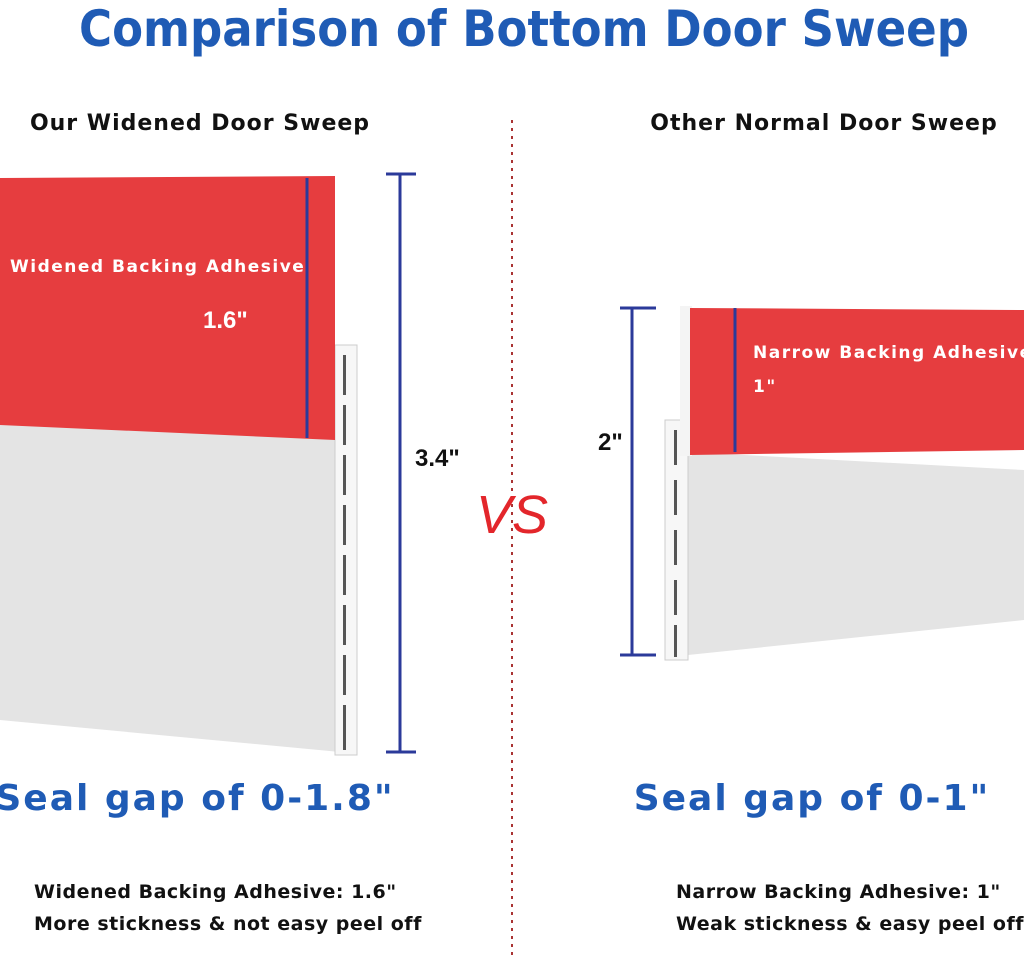 The image size is (1024, 967). What do you see at coordinates (197, 798) in the screenshot?
I see `seal-gap: Seal gap of 0-1.8"` at bounding box center [197, 798].